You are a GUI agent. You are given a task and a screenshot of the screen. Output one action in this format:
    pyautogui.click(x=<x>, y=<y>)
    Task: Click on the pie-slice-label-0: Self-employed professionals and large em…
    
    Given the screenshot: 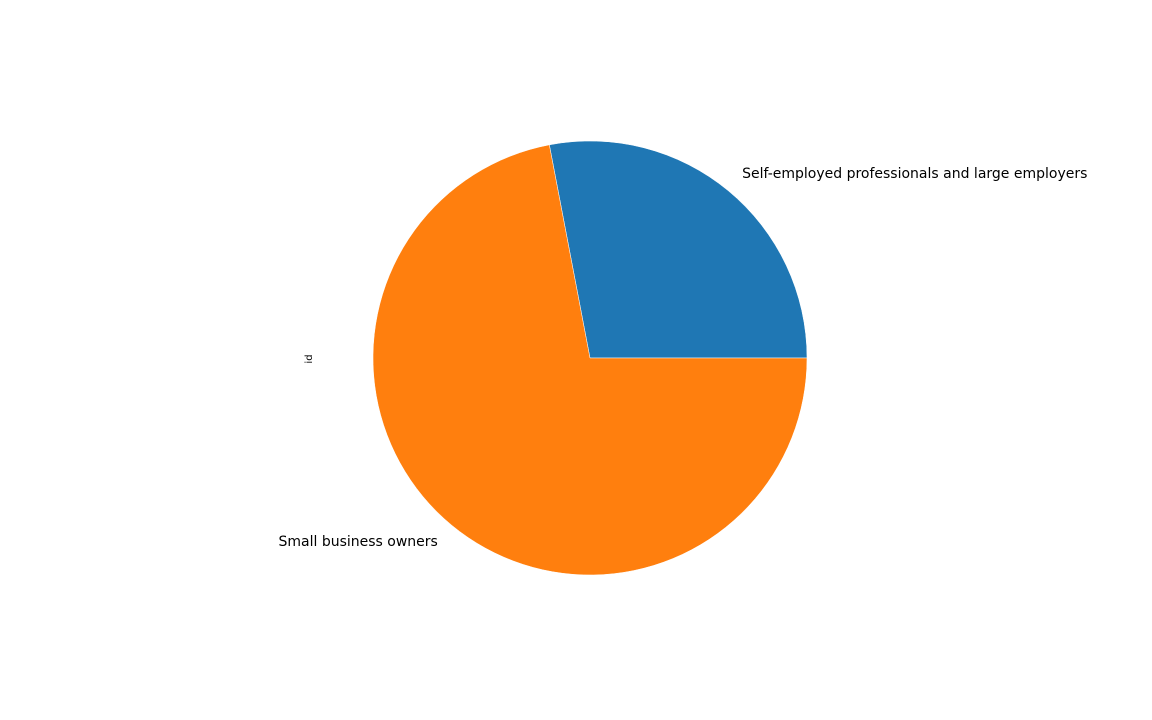 What is the action you would take?
    pyautogui.click(x=914, y=174)
    